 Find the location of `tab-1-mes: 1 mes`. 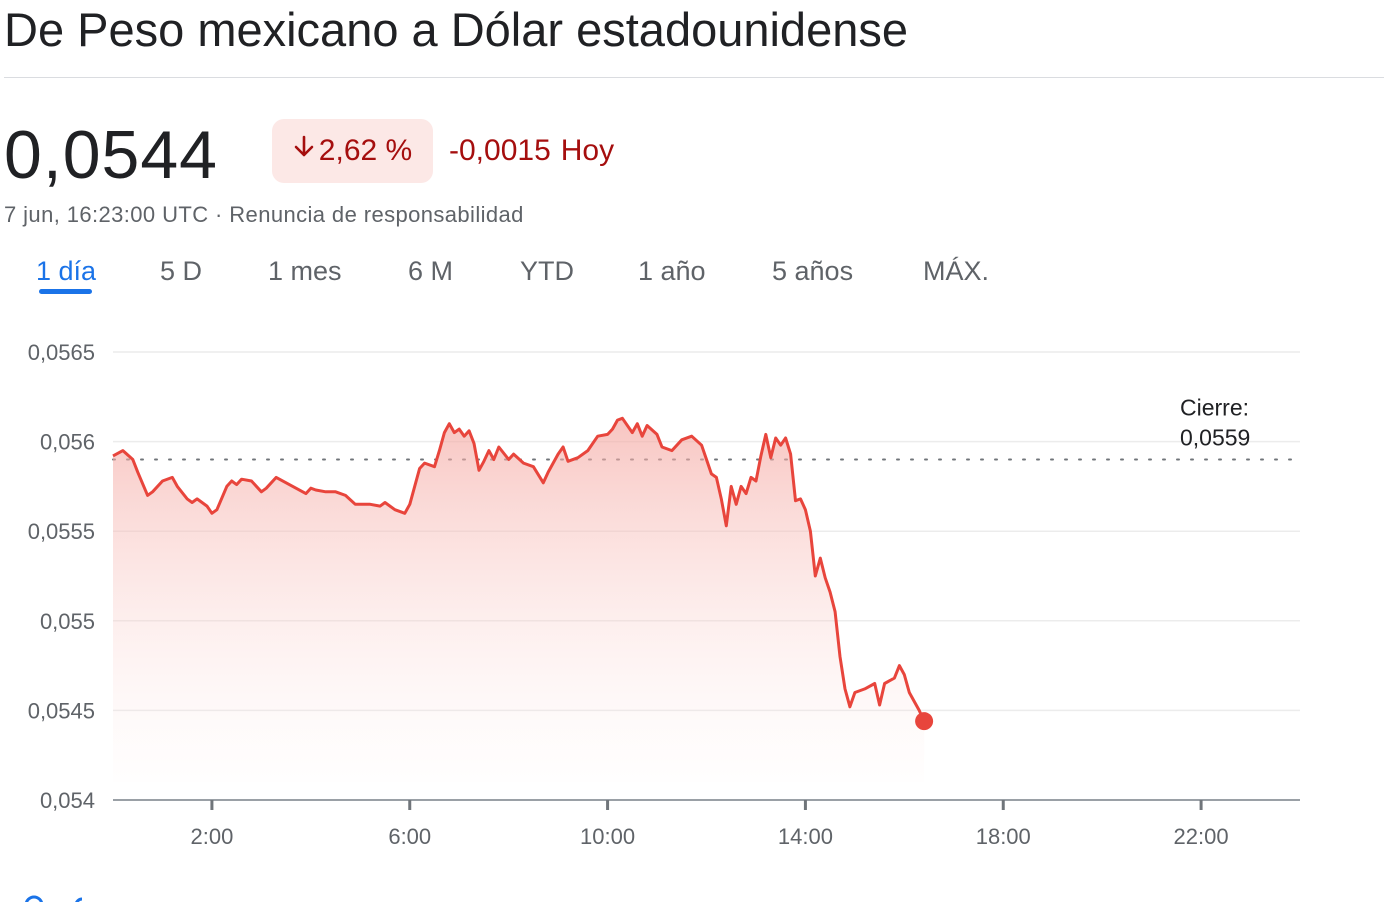

tab-1-mes: 1 mes is located at coordinates (305, 271).